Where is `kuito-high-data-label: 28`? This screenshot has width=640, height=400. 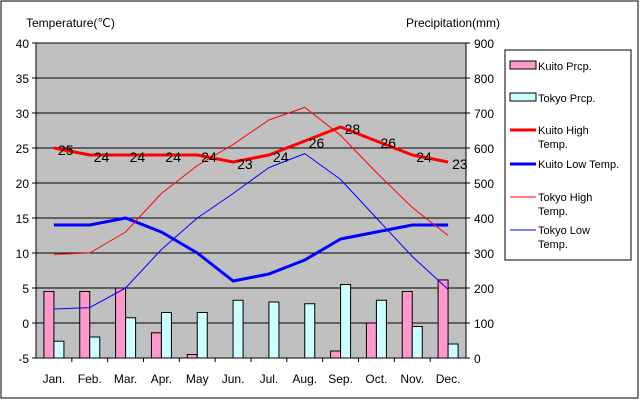 kuito-high-data-label: 28 is located at coordinates (353, 129).